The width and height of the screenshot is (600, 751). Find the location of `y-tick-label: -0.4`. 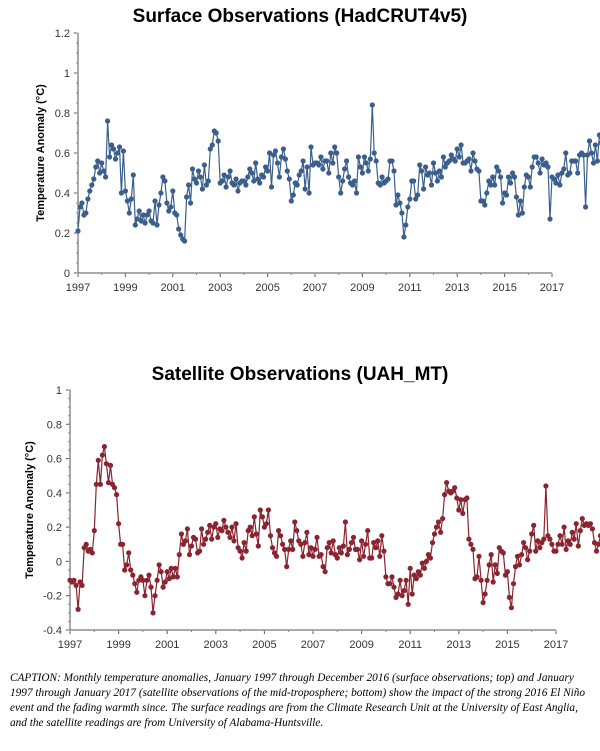

y-tick-label: -0.4 is located at coordinates (52, 631).